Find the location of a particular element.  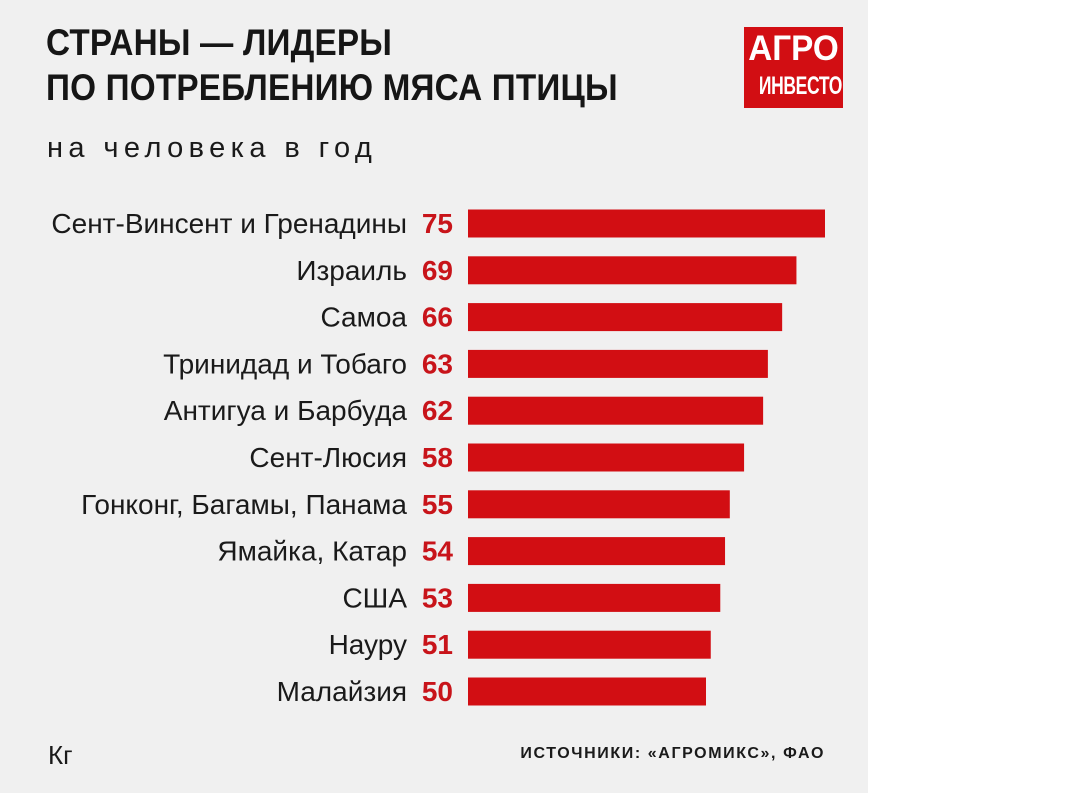

chart-subtitle: на человека в год is located at coordinates (212, 148).